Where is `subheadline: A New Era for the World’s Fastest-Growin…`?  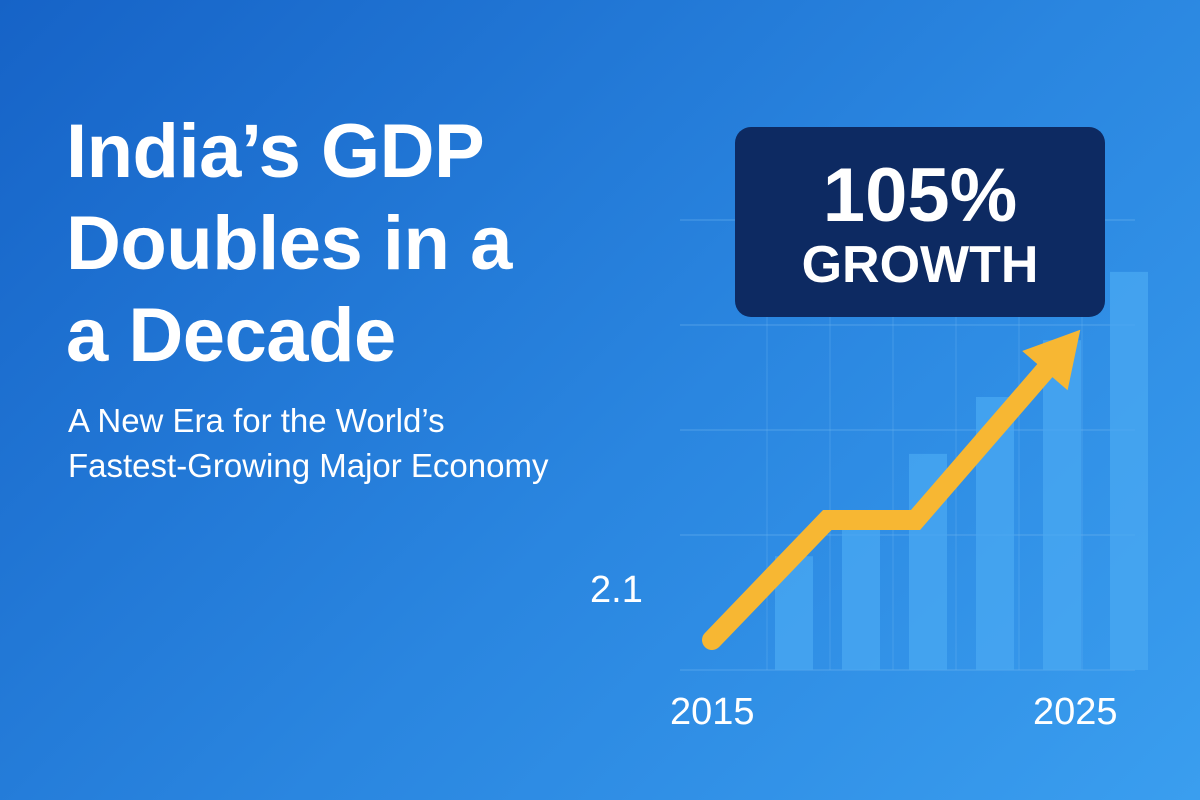 subheadline: A New Era for the World’s Fastest-Growin… is located at coordinates (388, 443).